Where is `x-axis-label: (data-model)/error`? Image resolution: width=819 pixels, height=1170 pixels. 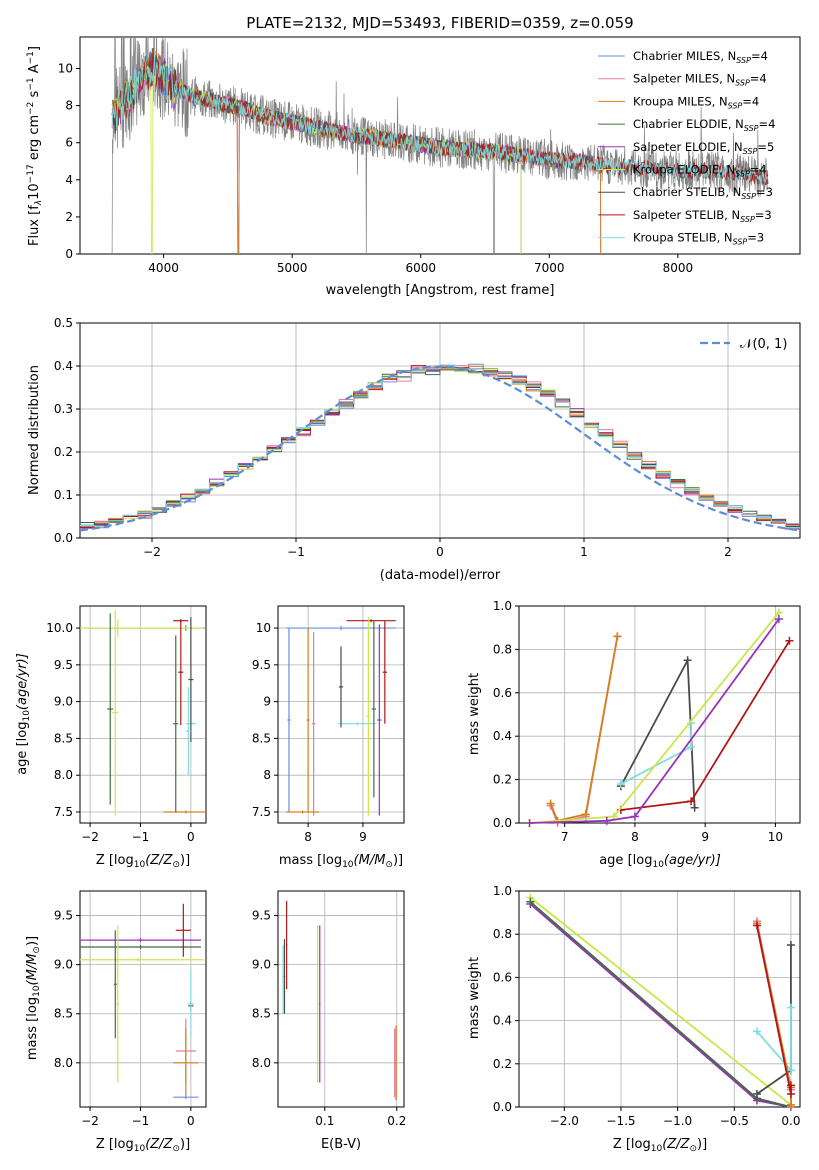 x-axis-label: (data-model)/error is located at coordinates (440, 575).